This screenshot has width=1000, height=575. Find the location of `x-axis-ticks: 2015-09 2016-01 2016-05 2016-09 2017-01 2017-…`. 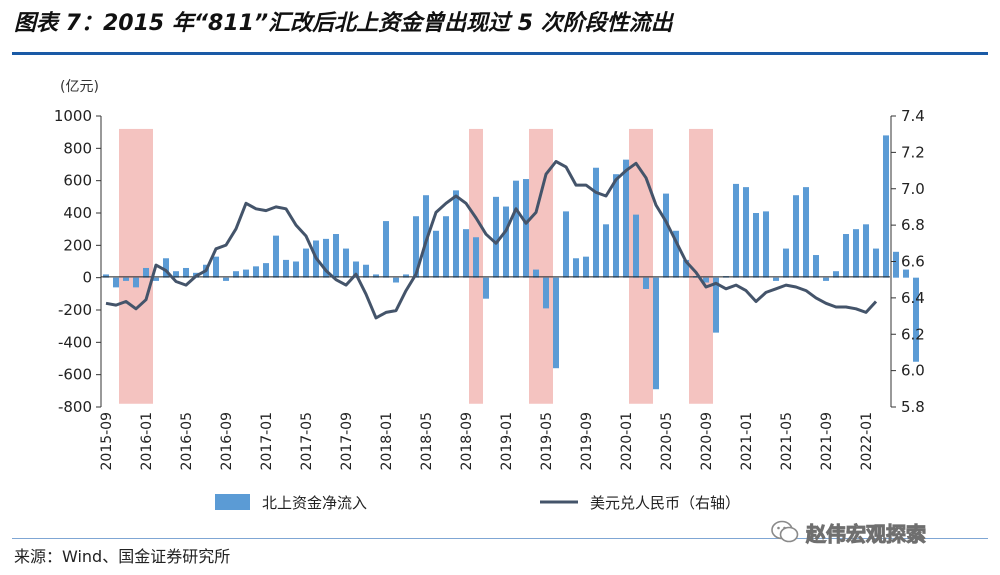

x-axis-ticks: 2015-09 2016-01 2016-05 2016-09 2017-01 2017-… is located at coordinates (487, 441).